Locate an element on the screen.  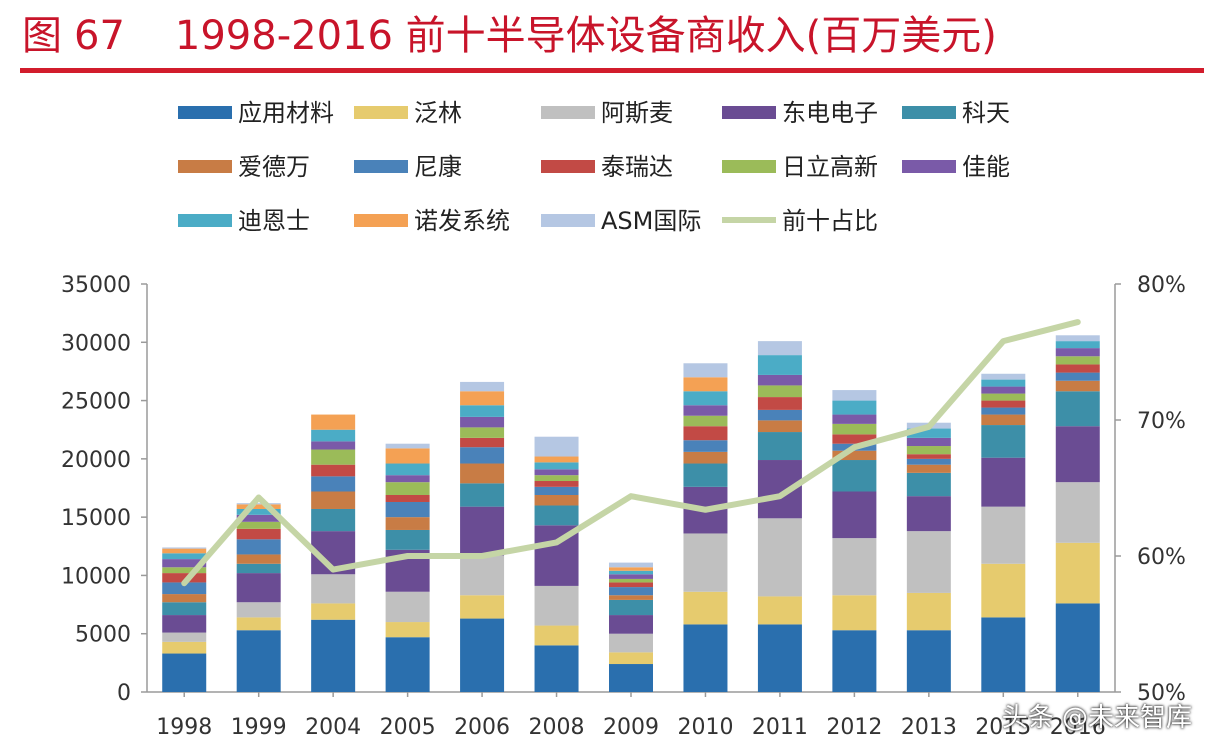
y2-tick-label: 60% is located at coordinates (1161, 557).